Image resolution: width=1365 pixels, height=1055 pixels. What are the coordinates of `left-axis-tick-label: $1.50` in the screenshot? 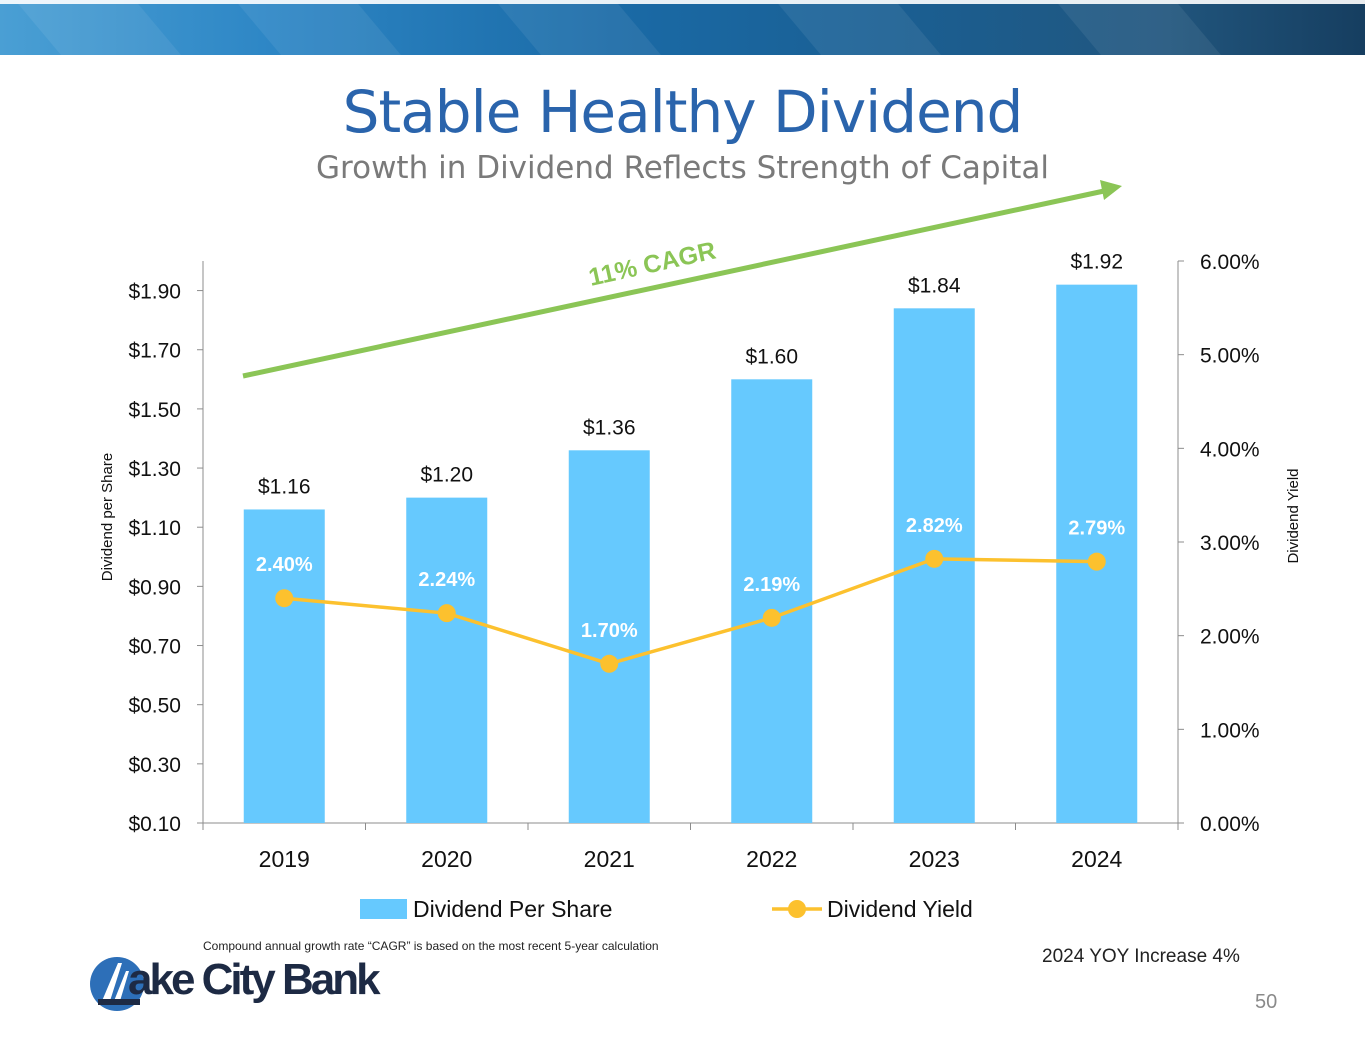 It's located at (154, 410).